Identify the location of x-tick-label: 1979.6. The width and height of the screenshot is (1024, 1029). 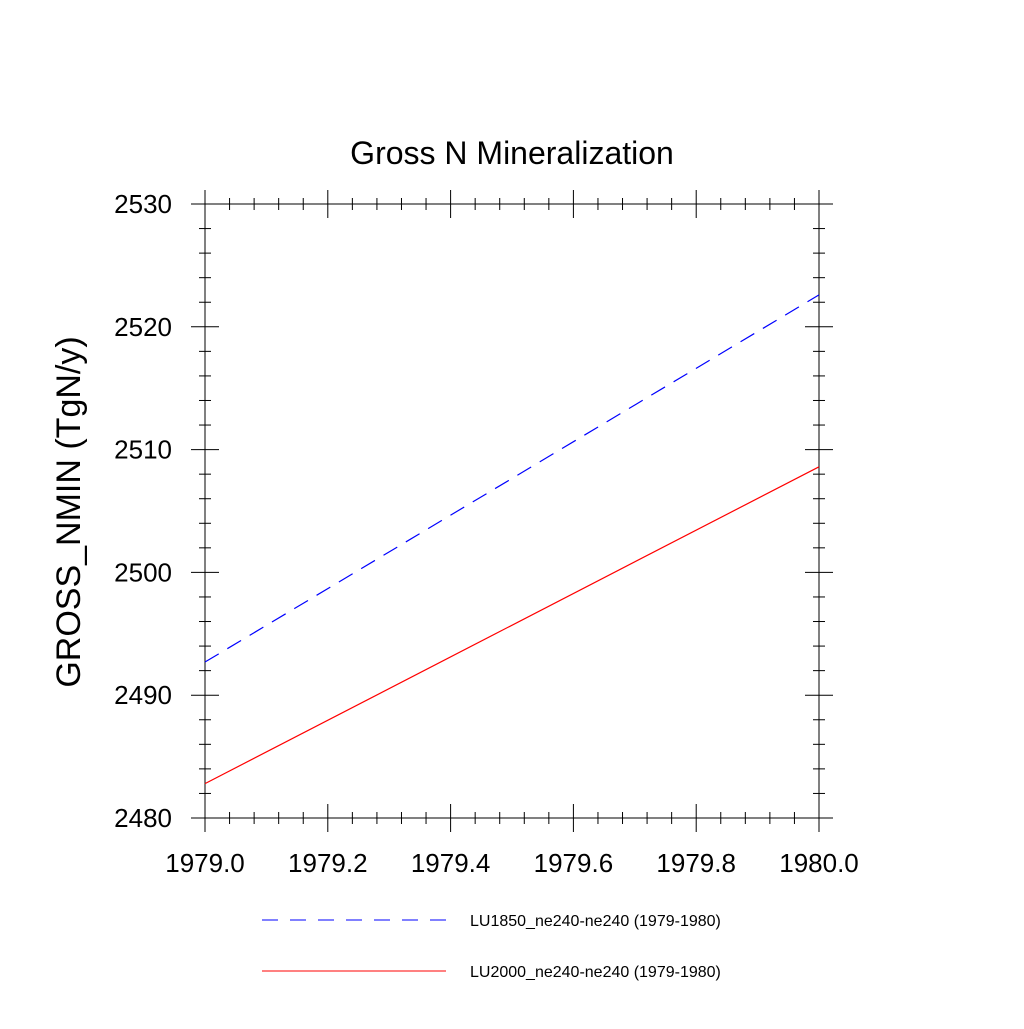
(574, 863).